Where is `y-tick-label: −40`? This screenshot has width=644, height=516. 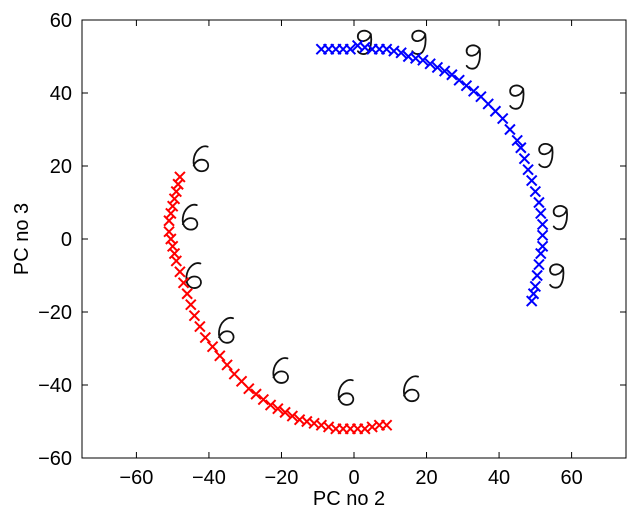 y-tick-label: −40 is located at coordinates (55, 386).